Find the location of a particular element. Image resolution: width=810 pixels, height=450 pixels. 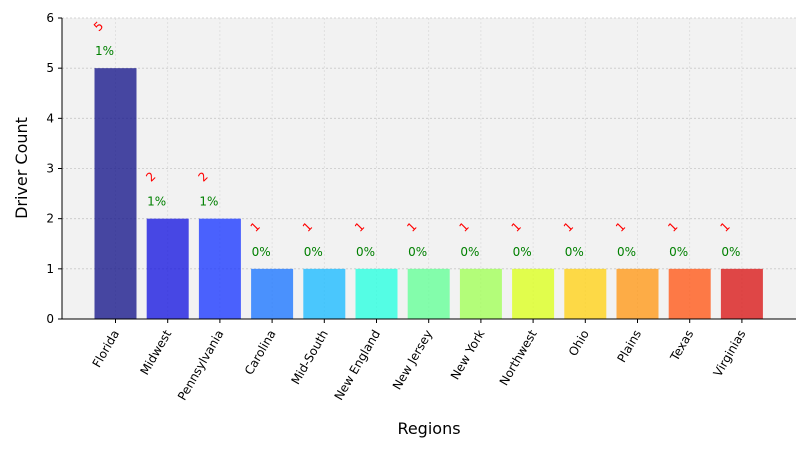

x-tick-label: Florida is located at coordinates (106, 349).